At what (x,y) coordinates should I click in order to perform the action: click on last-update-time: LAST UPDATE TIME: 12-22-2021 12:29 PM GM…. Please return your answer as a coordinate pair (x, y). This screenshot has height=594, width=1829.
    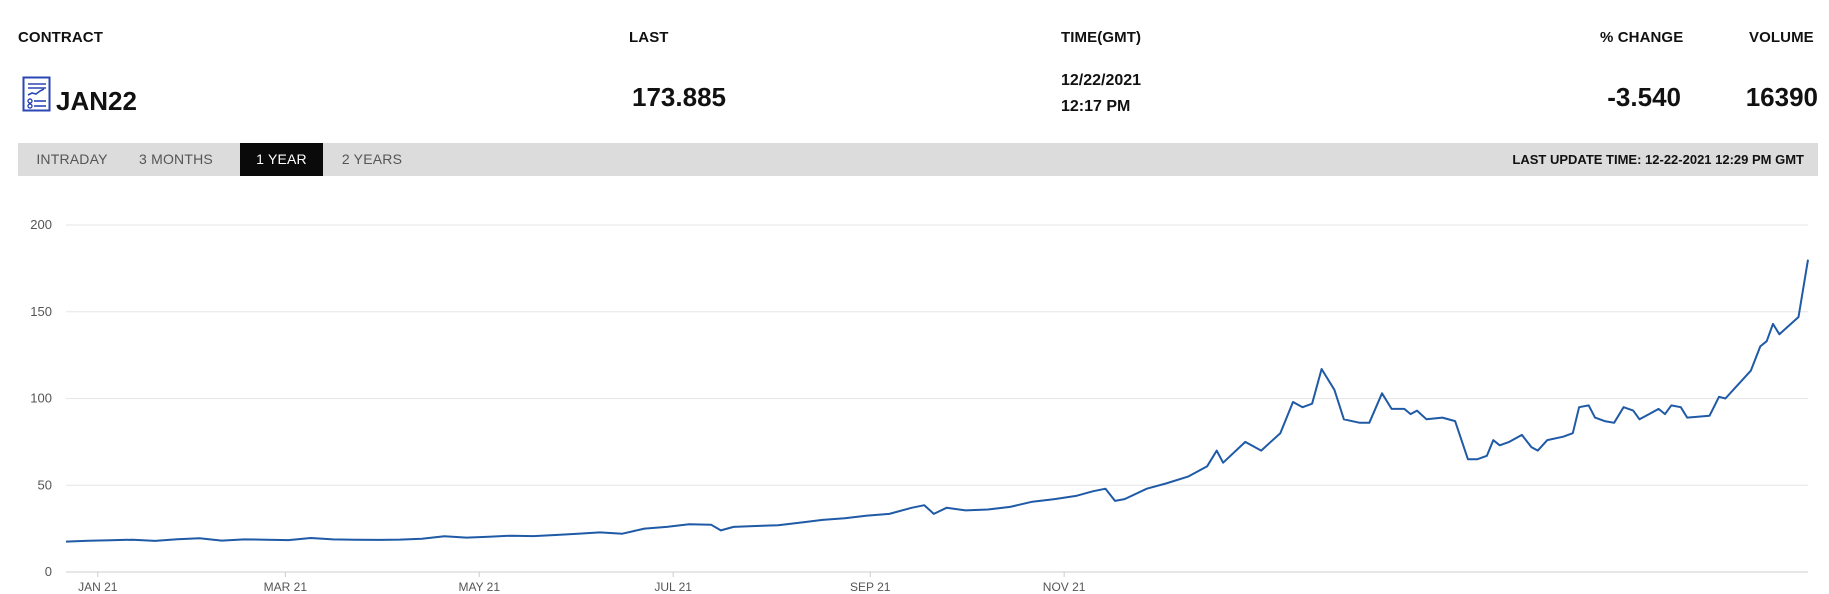
    Looking at the image, I should click on (1658, 159).